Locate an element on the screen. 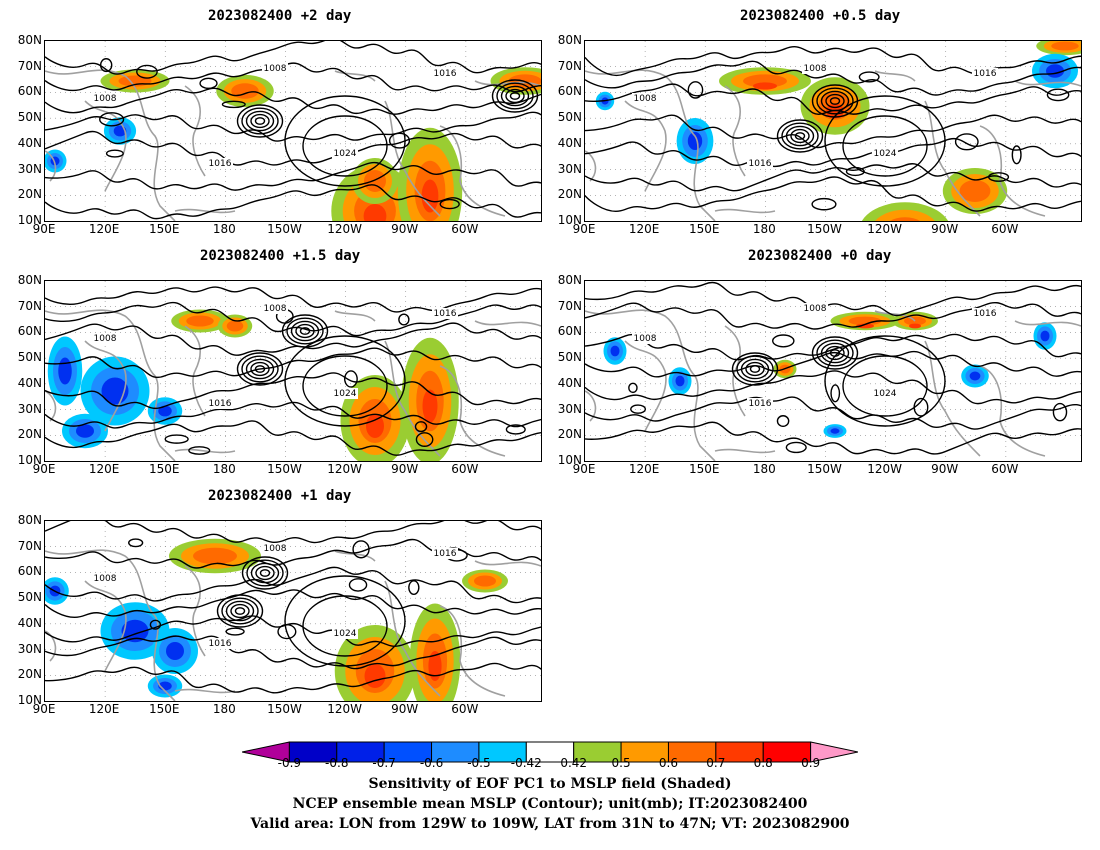 The width and height of the screenshot is (1100, 850). panel-title-1: 2023082400 +2 day is located at coordinates (280, 16).